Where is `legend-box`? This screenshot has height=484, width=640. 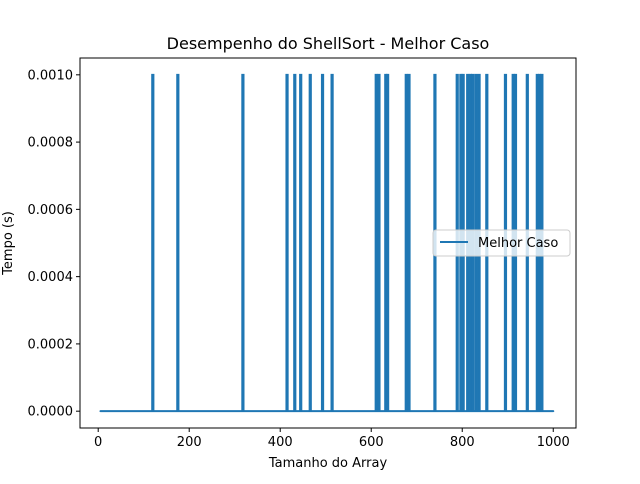
legend-box is located at coordinates (501, 243).